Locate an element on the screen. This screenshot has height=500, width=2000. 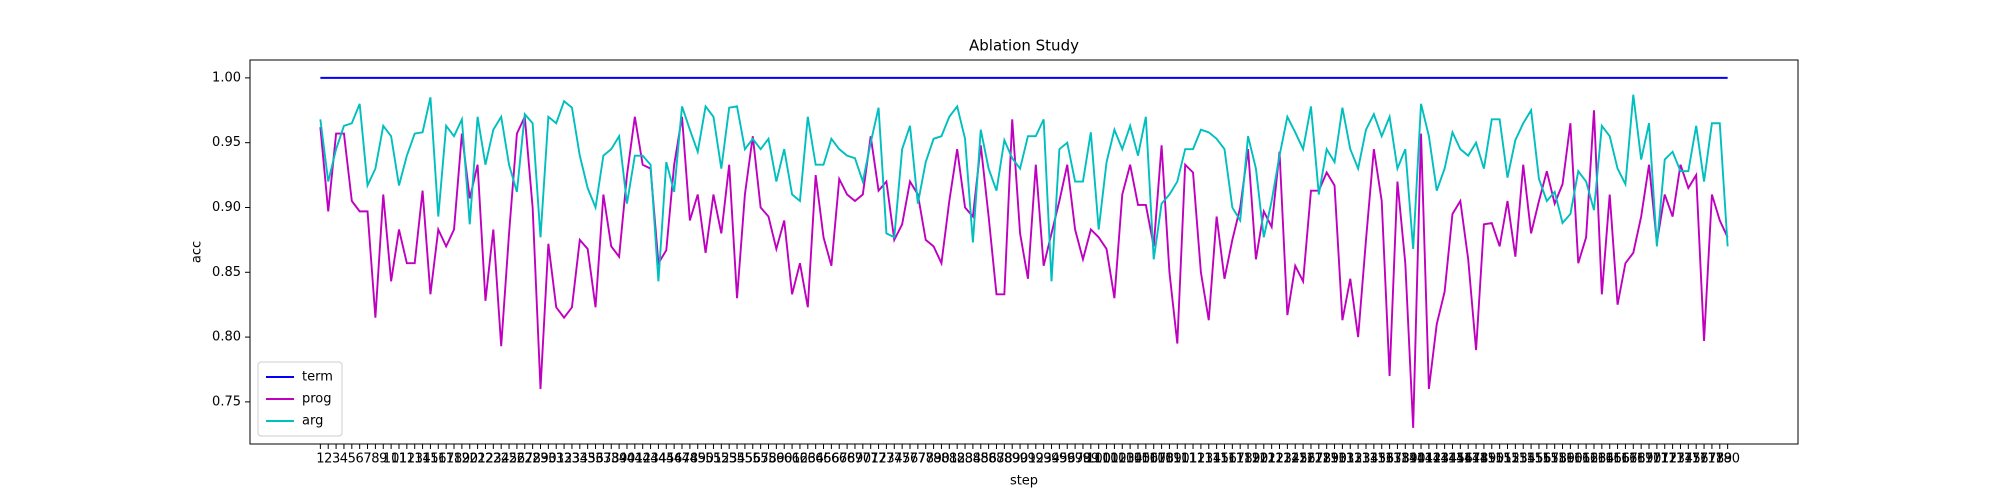
x-tick-label: 149 is located at coordinates (1484, 459).